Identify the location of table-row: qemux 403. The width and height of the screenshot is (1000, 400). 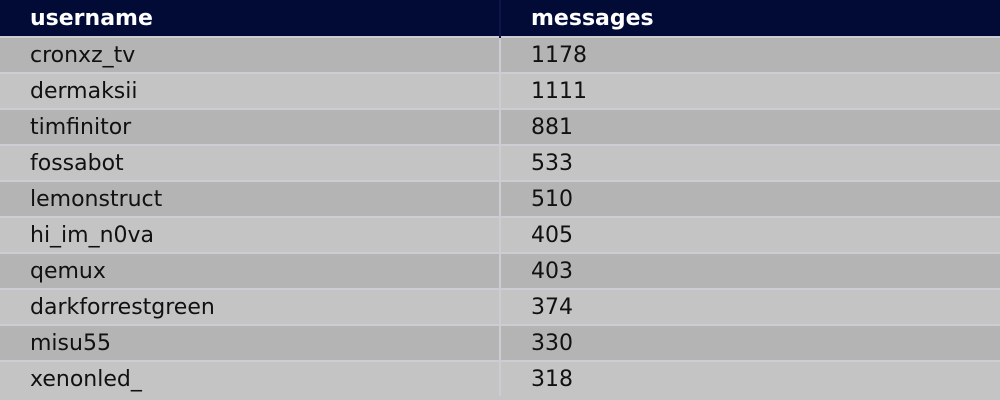
(500, 270).